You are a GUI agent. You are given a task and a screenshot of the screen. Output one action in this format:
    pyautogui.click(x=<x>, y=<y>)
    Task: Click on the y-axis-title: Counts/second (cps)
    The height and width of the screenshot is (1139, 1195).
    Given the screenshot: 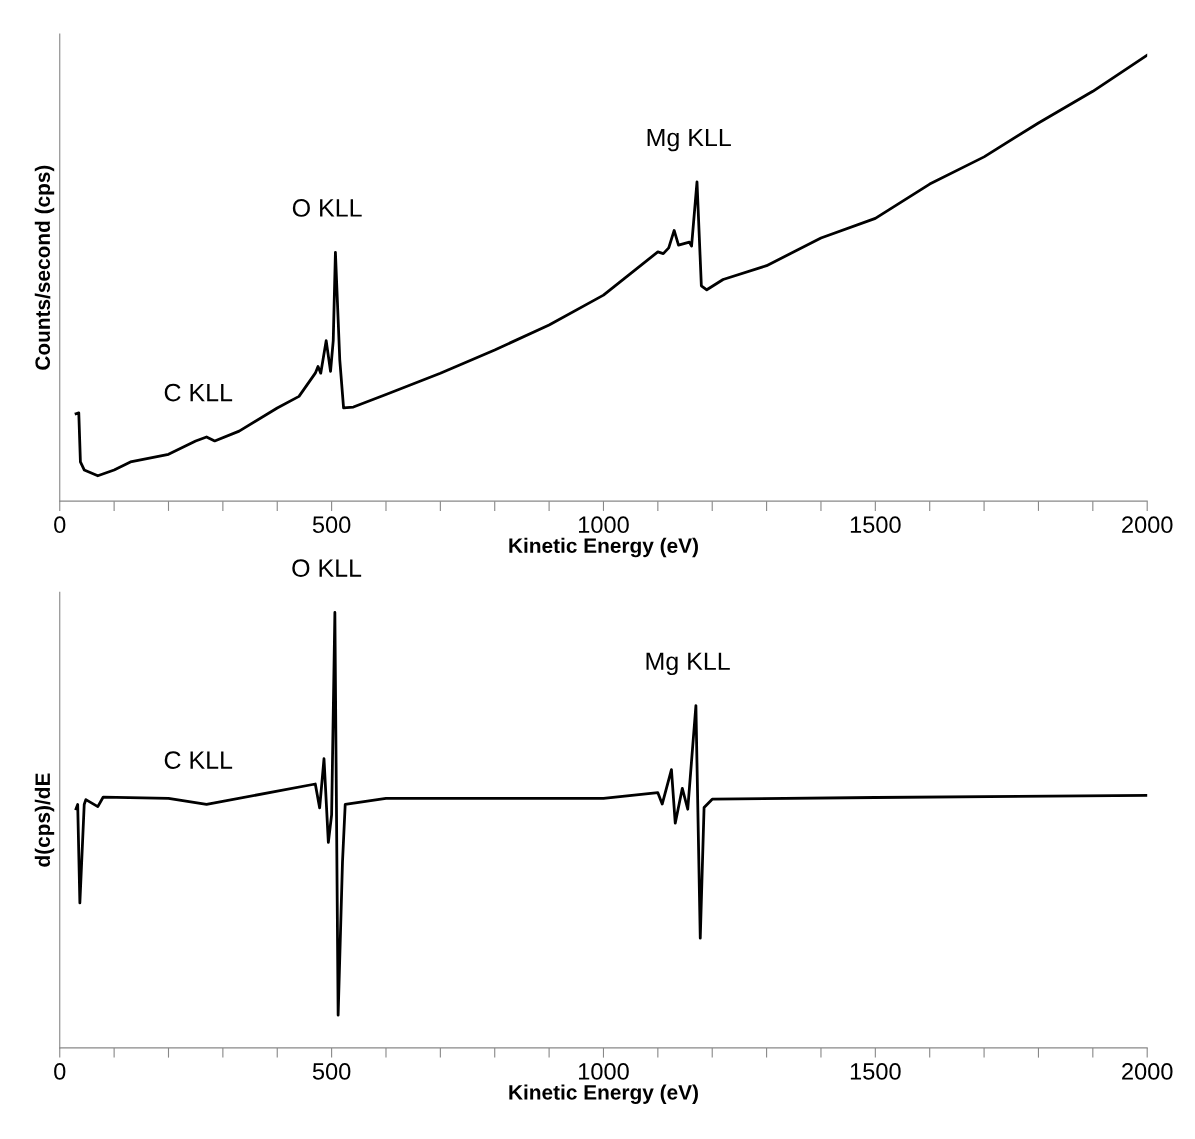 What is the action you would take?
    pyautogui.click(x=44, y=267)
    